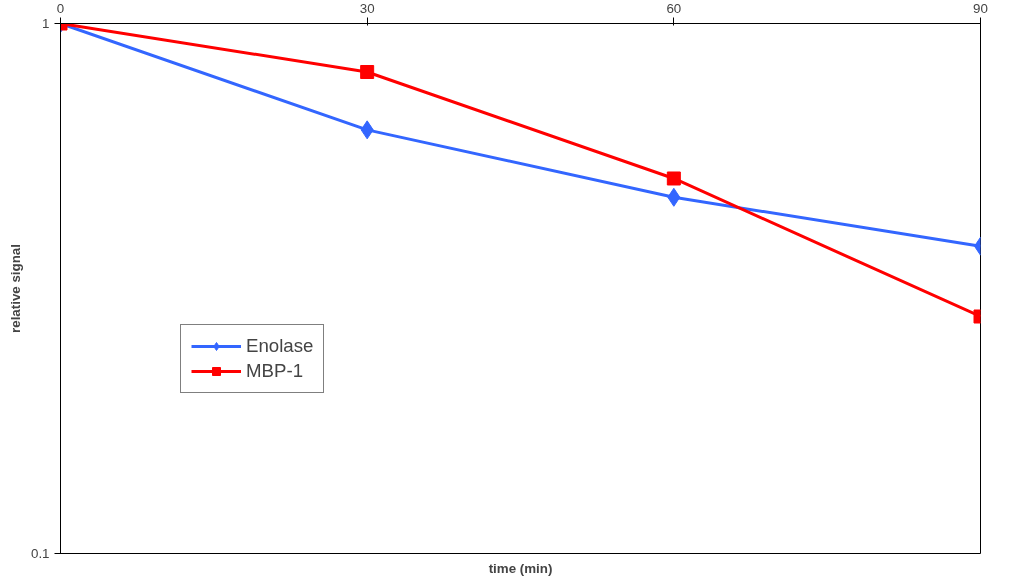 The width and height of the screenshot is (1012, 586). Describe the element at coordinates (980, 8) in the screenshot. I see `x-tick-label: 90` at that location.